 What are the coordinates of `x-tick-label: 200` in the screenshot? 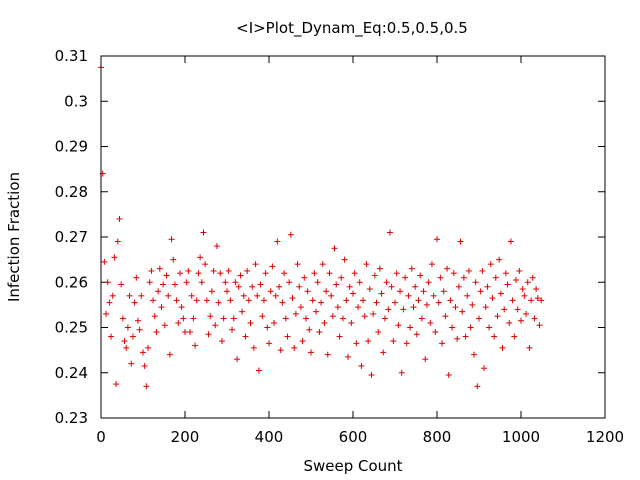 It's located at (185, 437).